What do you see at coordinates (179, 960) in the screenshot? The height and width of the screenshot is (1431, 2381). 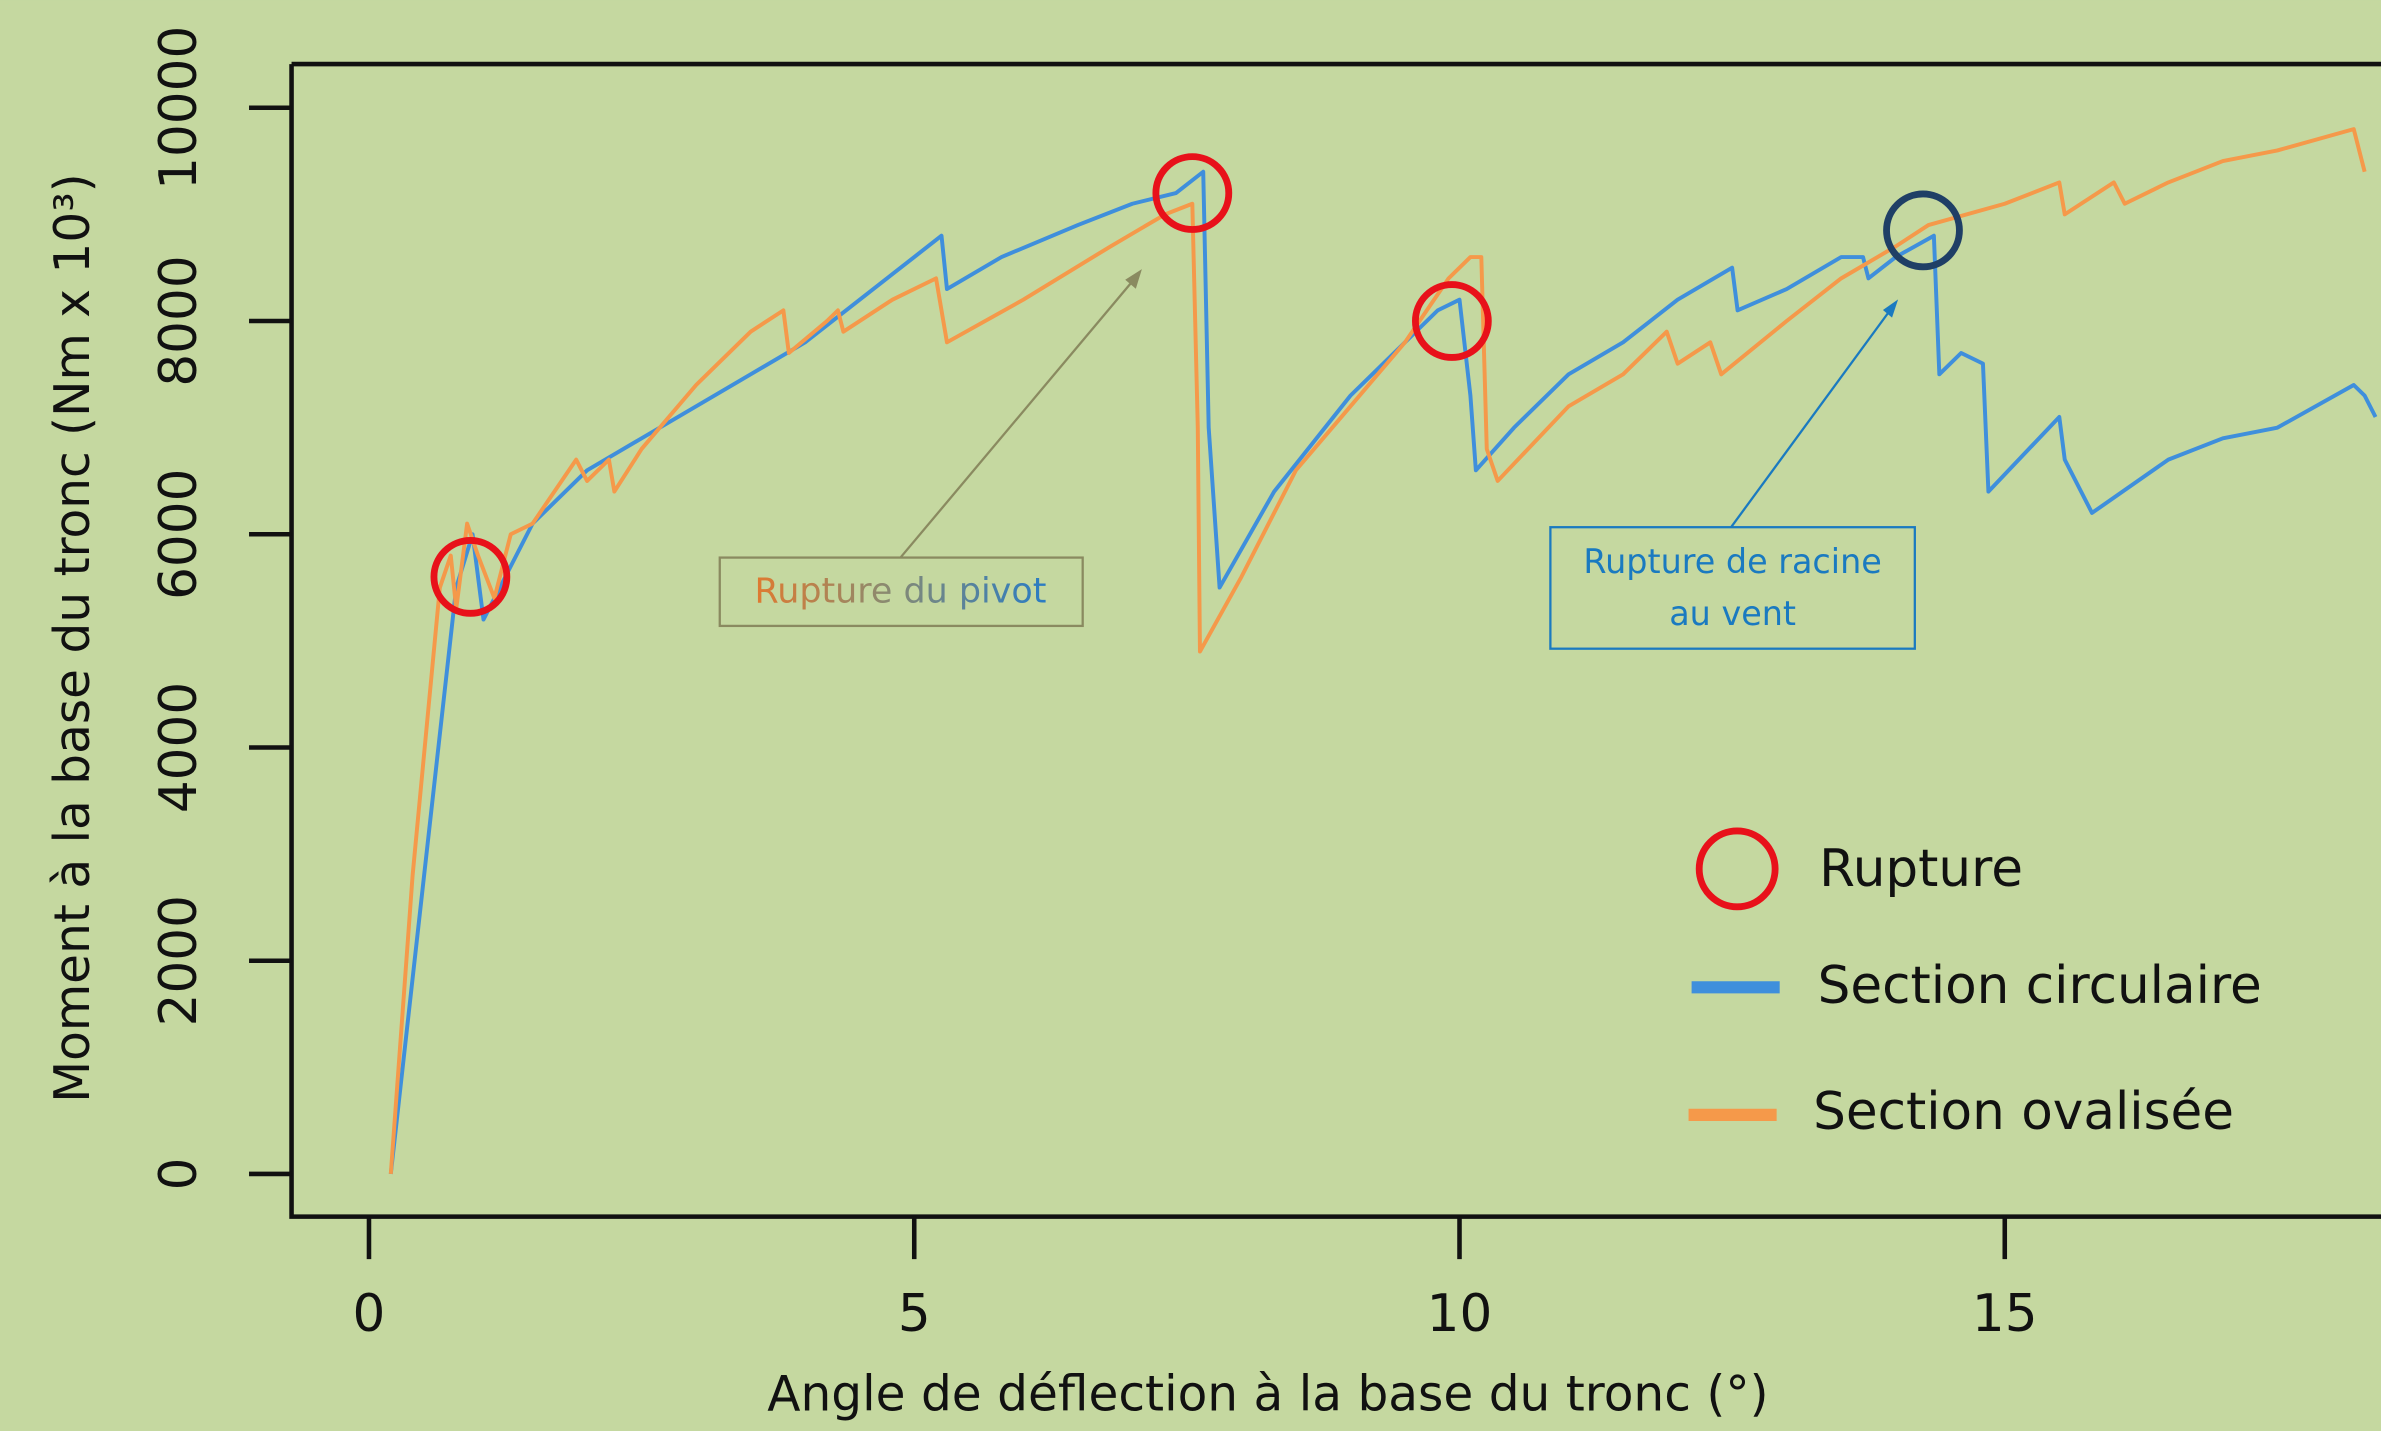 I see `y-tick-label: 2000` at bounding box center [179, 960].